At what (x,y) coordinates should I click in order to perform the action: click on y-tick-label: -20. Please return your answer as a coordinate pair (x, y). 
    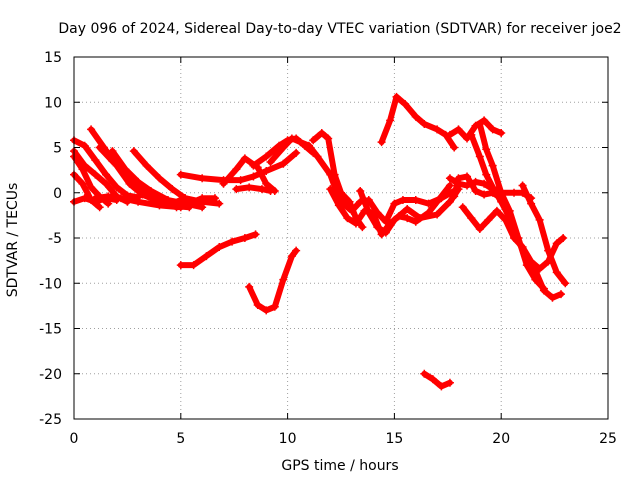
    Looking at the image, I should click on (50, 375).